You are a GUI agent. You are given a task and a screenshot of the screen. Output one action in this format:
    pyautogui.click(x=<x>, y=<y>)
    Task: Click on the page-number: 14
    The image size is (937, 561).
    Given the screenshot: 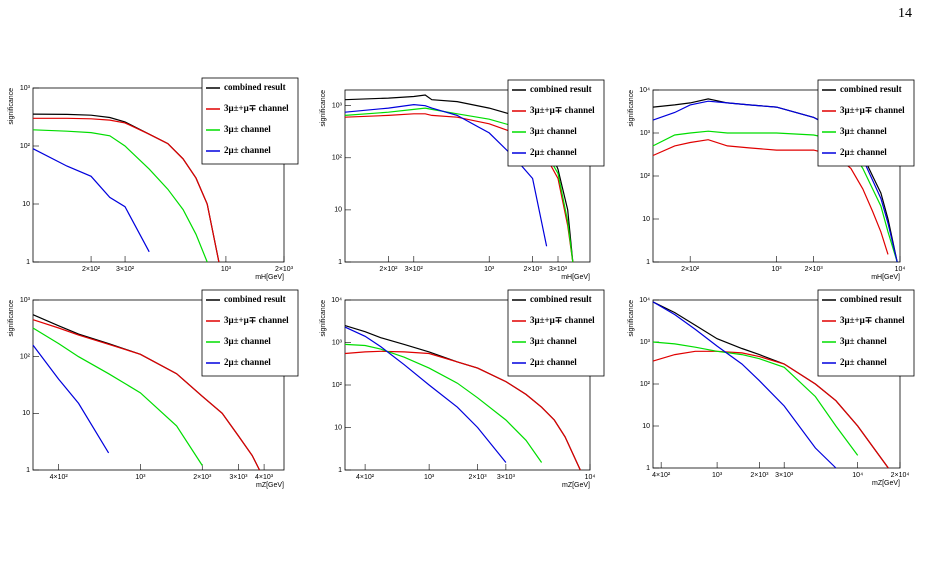 What is the action you would take?
    pyautogui.click(x=905, y=13)
    